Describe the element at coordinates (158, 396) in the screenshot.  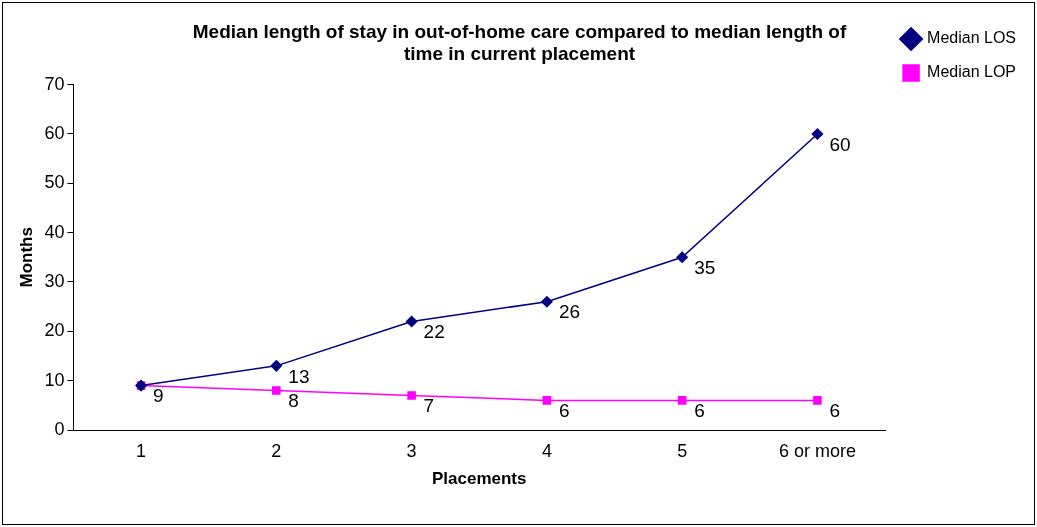
I see `data-label: 9` at that location.